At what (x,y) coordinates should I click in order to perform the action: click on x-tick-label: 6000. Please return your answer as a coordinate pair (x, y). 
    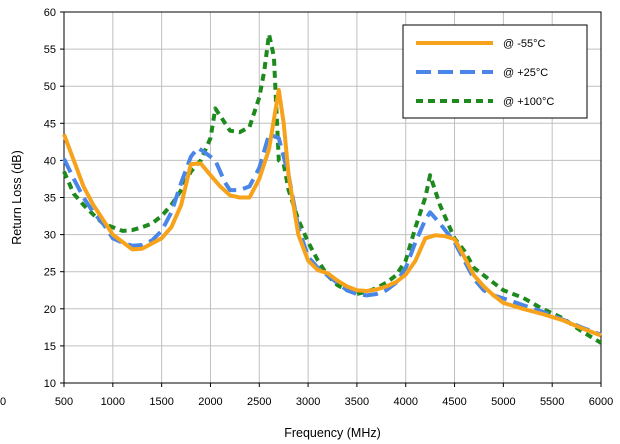
    Looking at the image, I should click on (601, 402).